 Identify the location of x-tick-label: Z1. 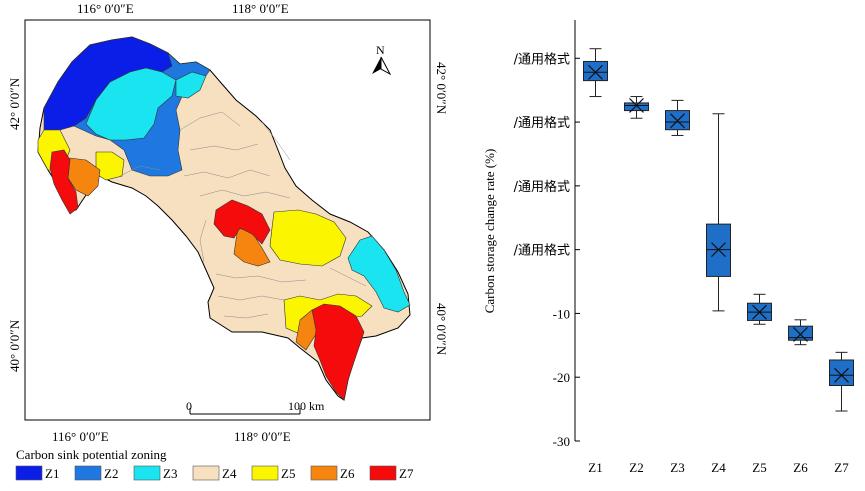
(595, 467).